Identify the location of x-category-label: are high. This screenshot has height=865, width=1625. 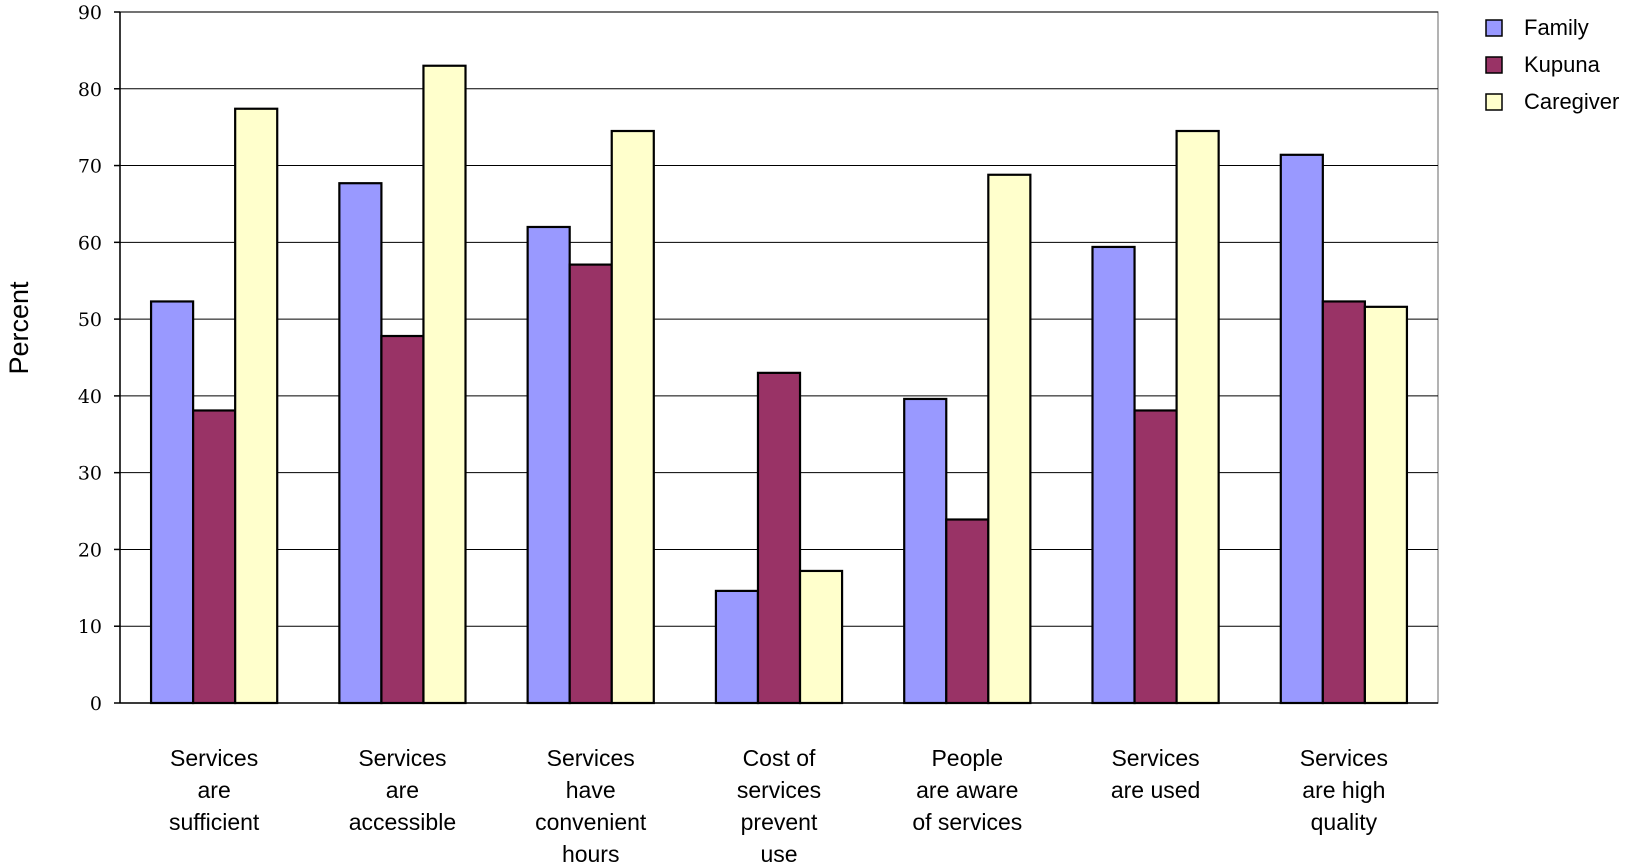
(1343, 790).